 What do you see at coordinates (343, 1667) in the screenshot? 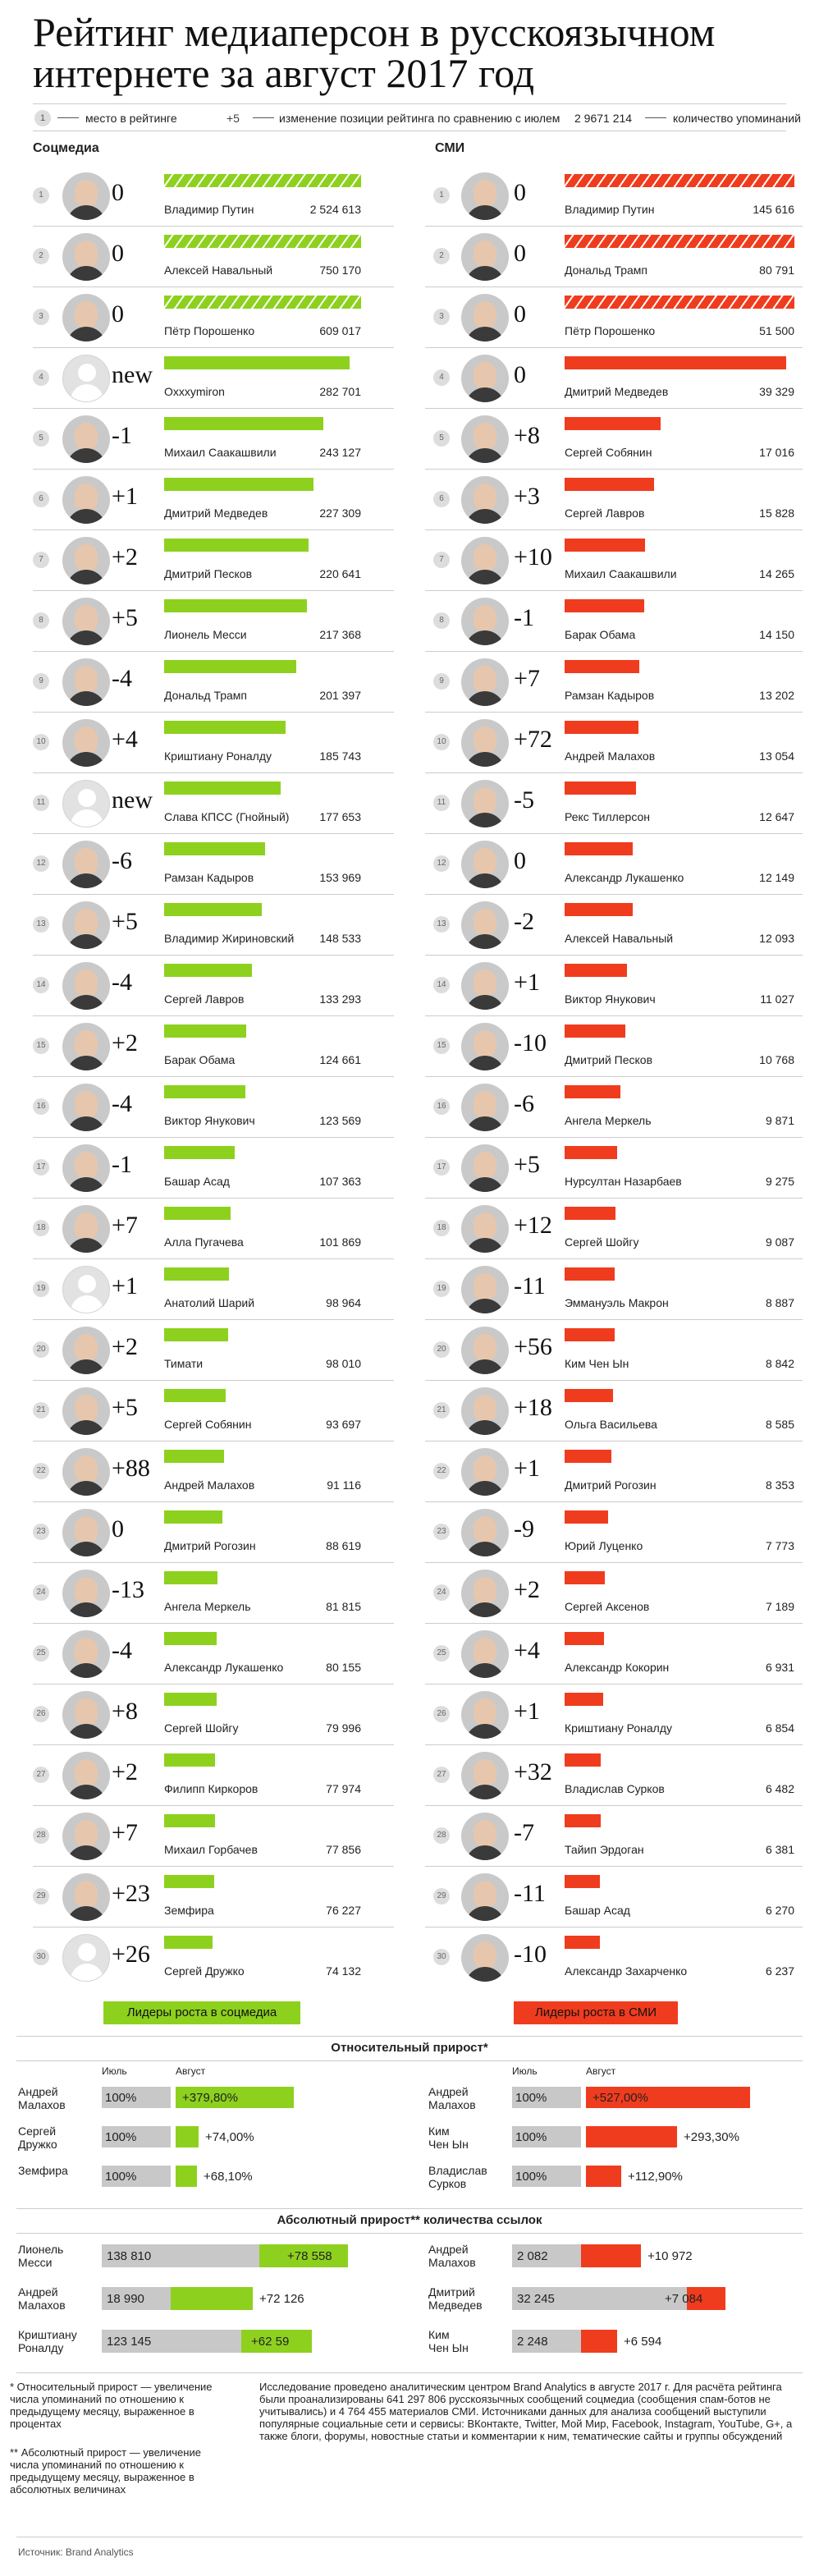
I see `mentions-count: 80 155` at bounding box center [343, 1667].